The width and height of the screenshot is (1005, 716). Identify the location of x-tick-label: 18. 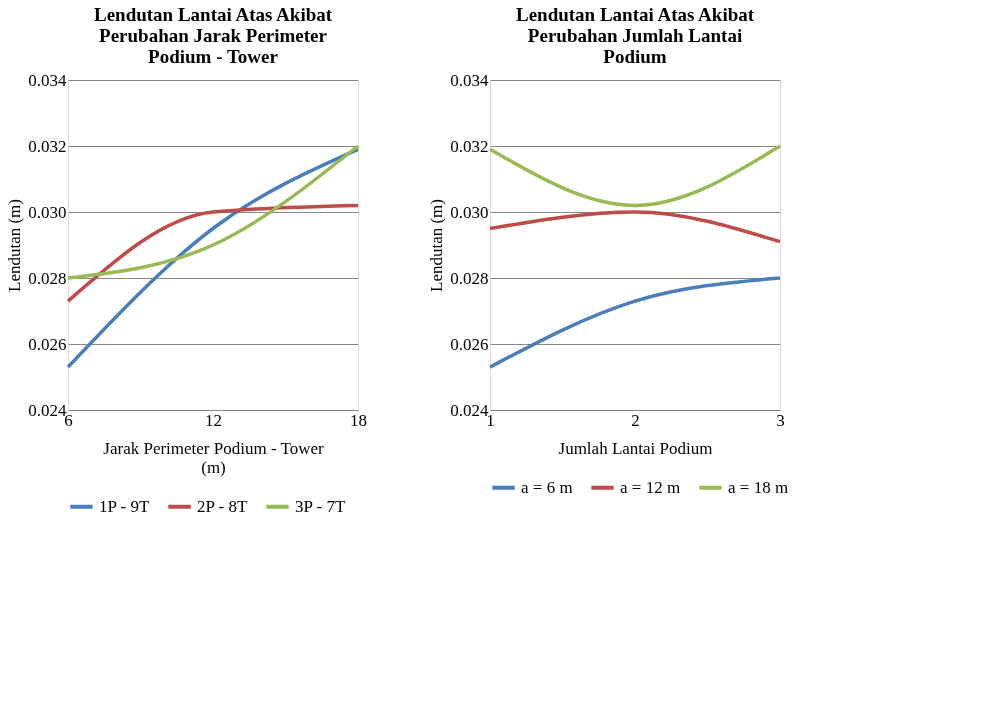
(358, 420).